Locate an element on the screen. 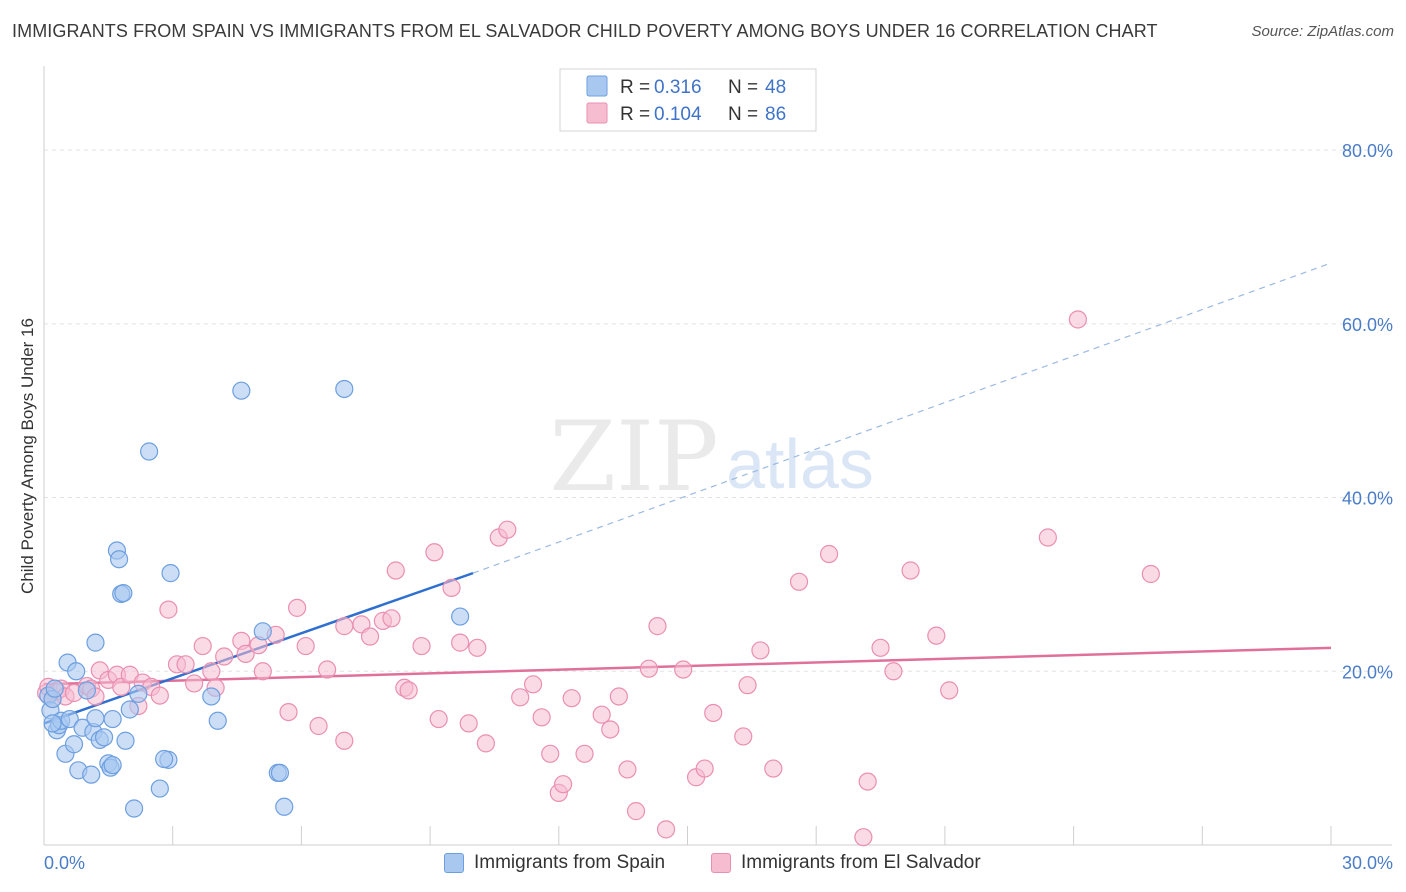  y-tick-label: 20.0% is located at coordinates (1367, 672).